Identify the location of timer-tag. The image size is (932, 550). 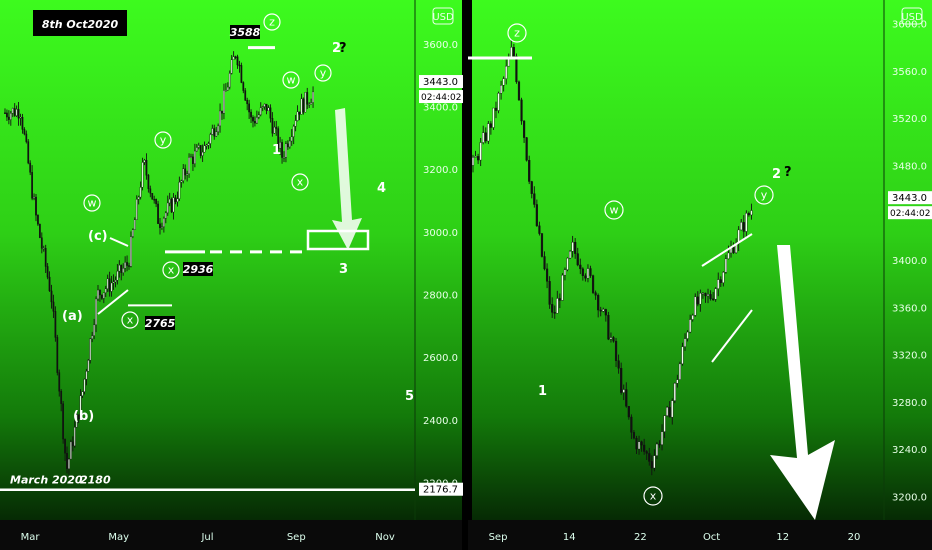
(441, 97).